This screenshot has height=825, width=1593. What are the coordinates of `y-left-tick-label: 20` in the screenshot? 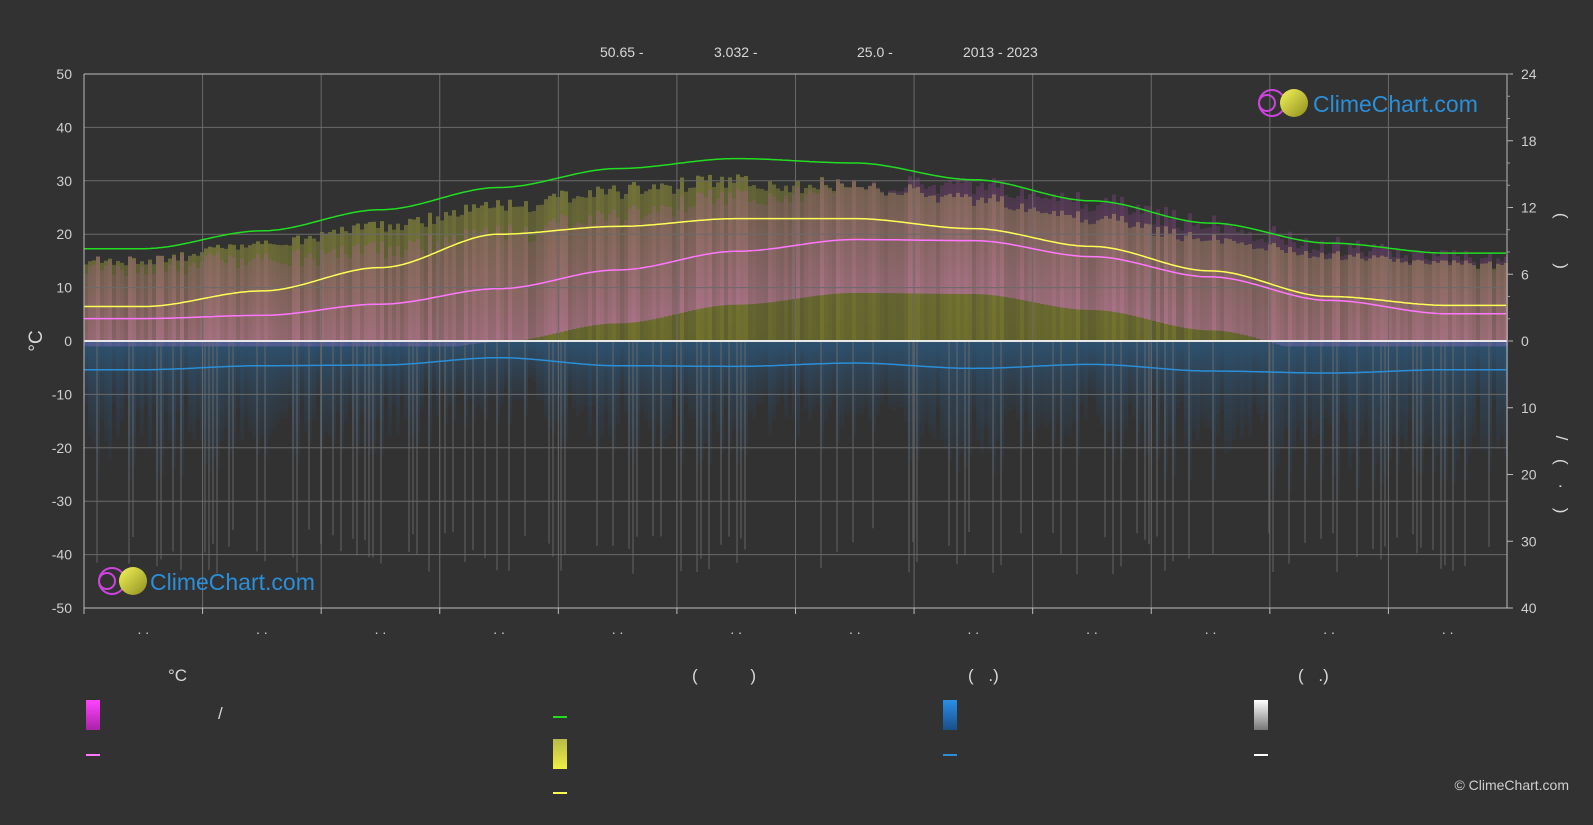 It's located at (64, 234).